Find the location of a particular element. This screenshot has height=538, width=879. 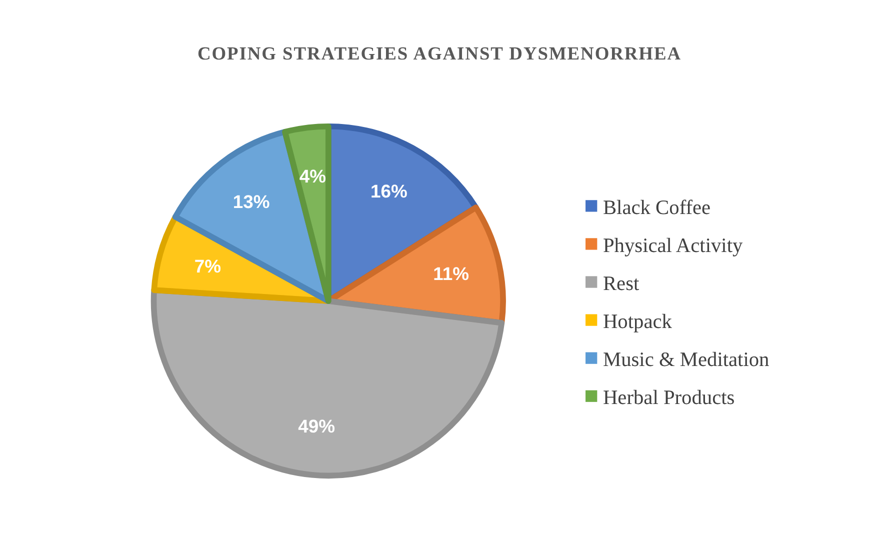

data-label: 11% is located at coordinates (451, 273).